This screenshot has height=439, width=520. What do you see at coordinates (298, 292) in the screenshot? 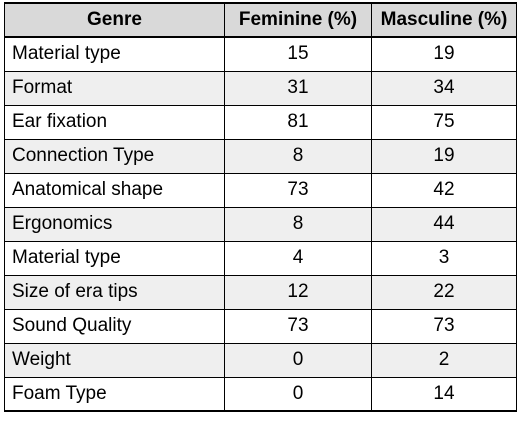
I see `feminine-value: 12` at bounding box center [298, 292].